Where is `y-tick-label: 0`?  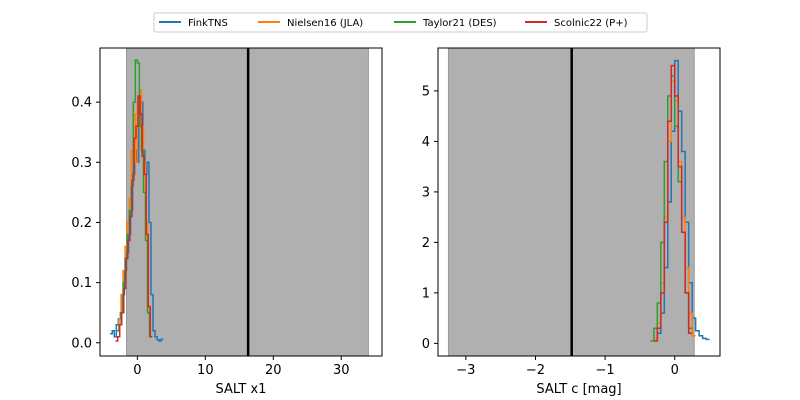 y-tick-label: 0 is located at coordinates (426, 344).